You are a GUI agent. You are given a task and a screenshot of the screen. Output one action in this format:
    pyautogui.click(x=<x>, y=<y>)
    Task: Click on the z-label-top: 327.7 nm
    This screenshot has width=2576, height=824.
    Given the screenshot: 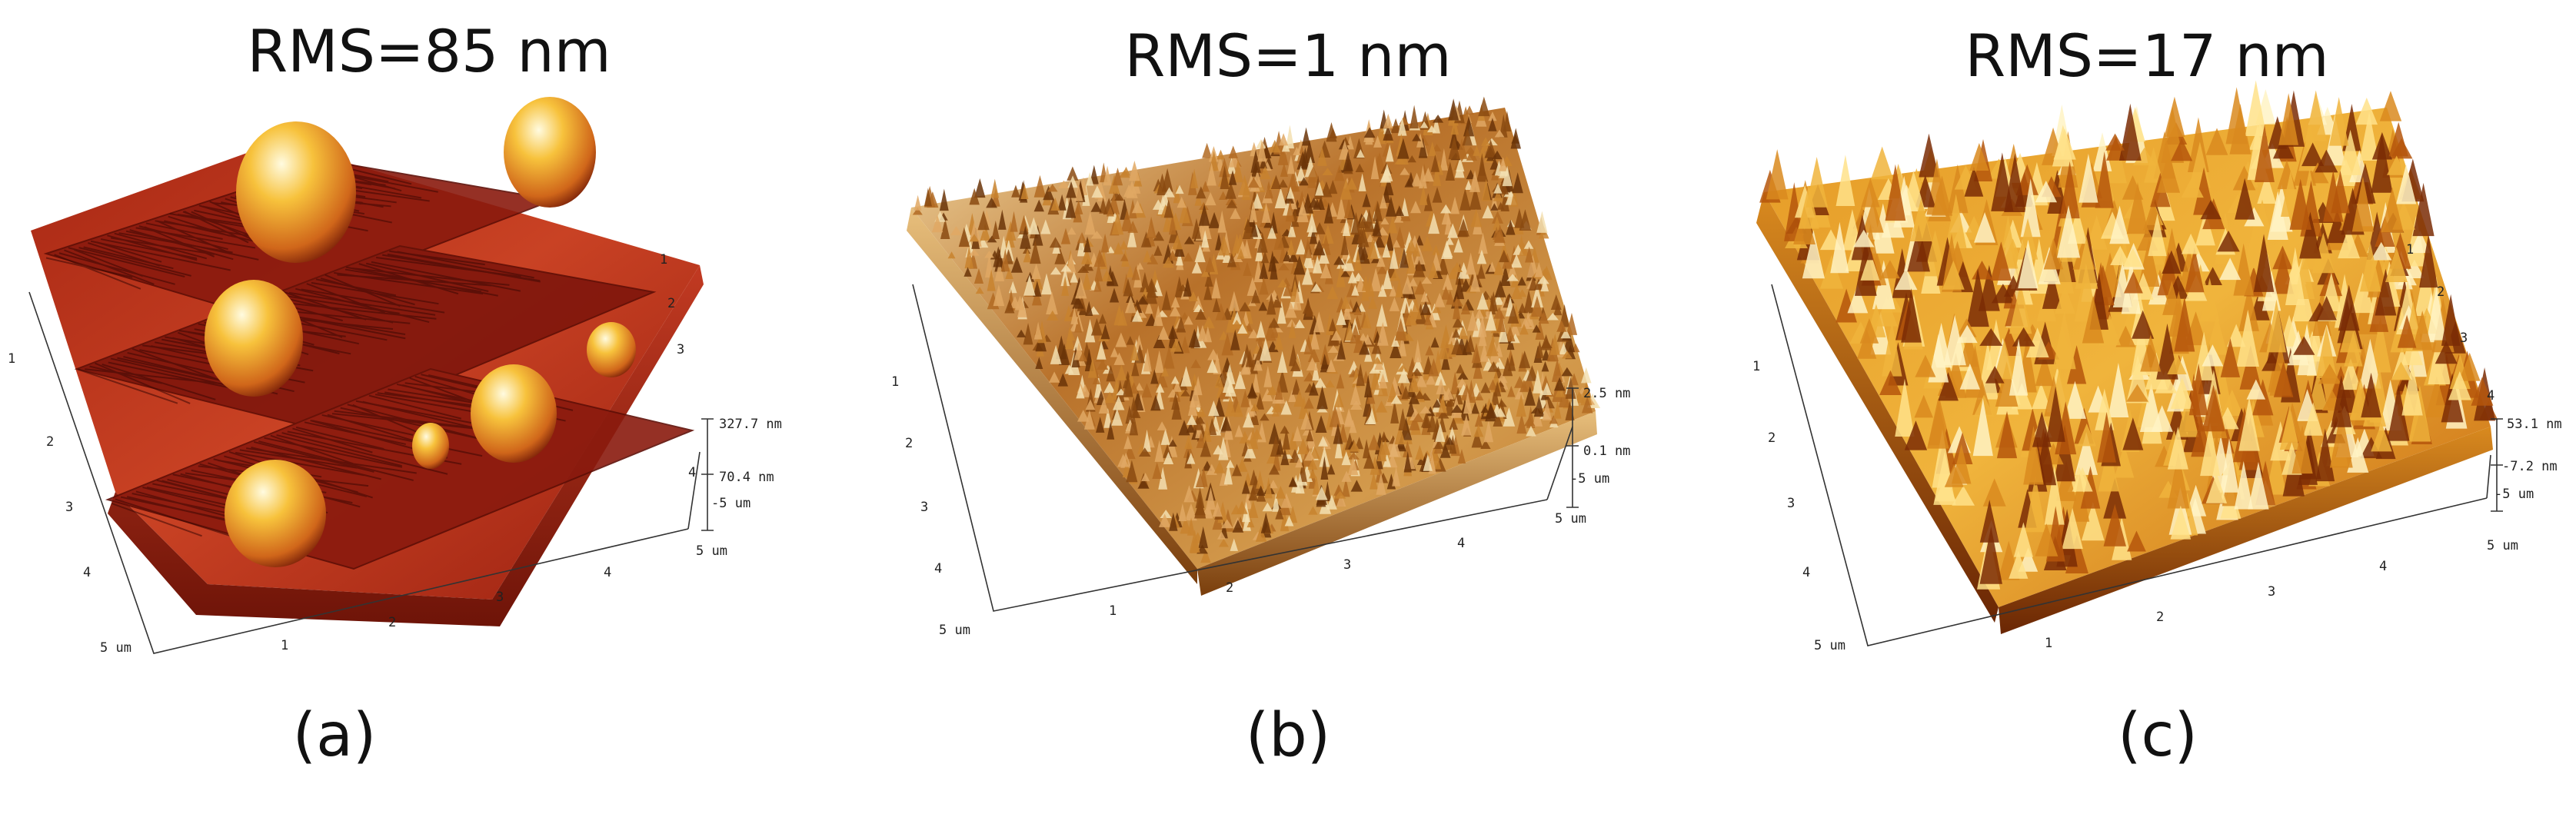 What is the action you would take?
    pyautogui.click(x=750, y=424)
    